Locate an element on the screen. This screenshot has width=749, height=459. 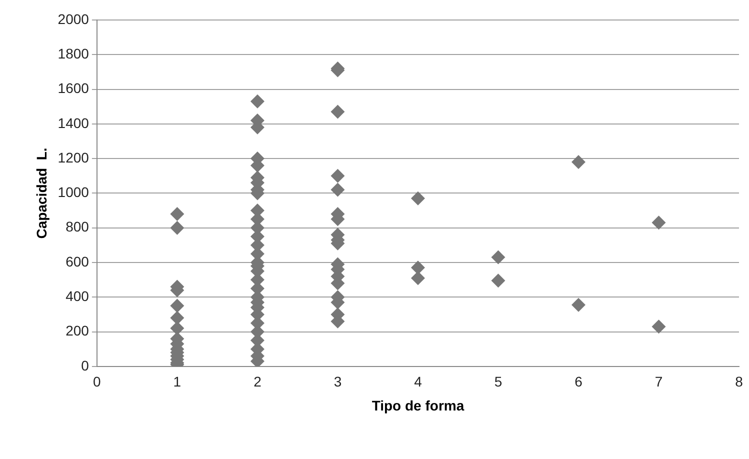
y-tick-label: 400 is located at coordinates (78, 296).